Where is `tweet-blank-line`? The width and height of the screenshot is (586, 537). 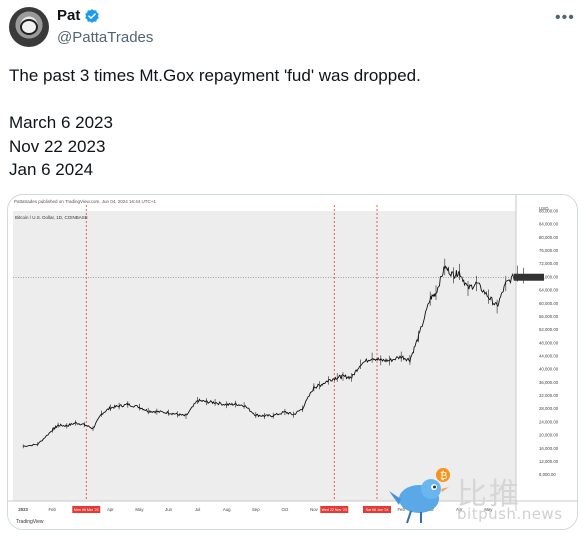
tweet-blank-line is located at coordinates (289, 100).